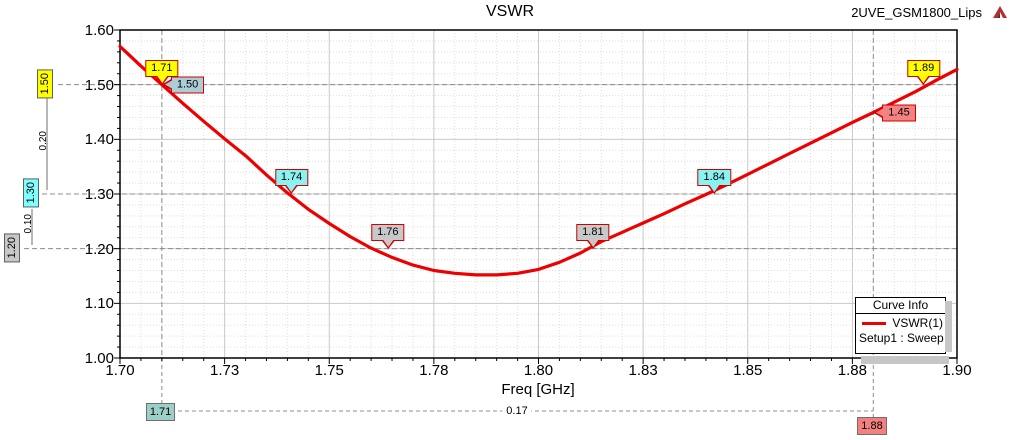 The width and height of the screenshot is (1017, 440). Describe the element at coordinates (99, 140) in the screenshot. I see `y-tick-label: 1.40` at that location.